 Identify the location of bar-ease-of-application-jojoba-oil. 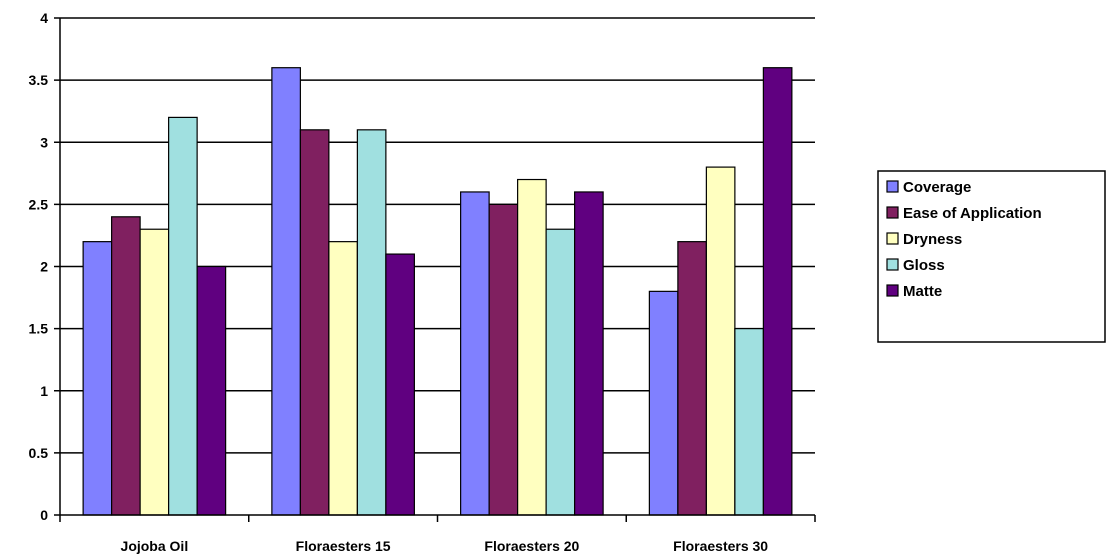
(126, 366).